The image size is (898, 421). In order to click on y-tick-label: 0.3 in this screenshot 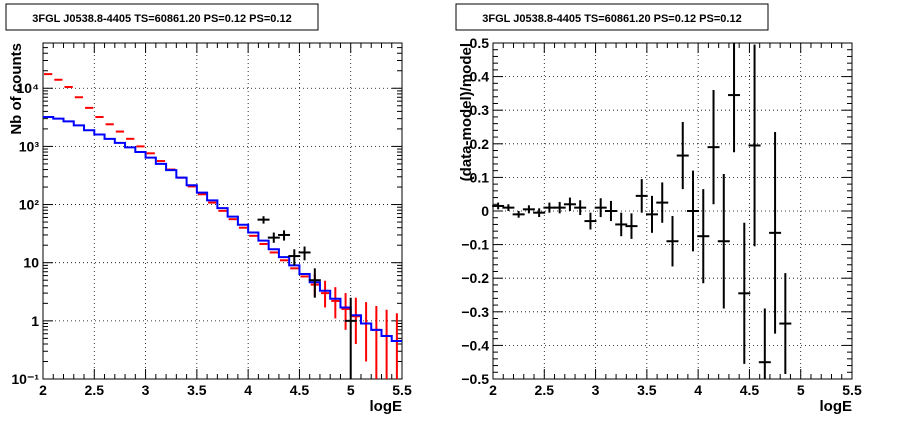, I will do `click(480, 110)`.